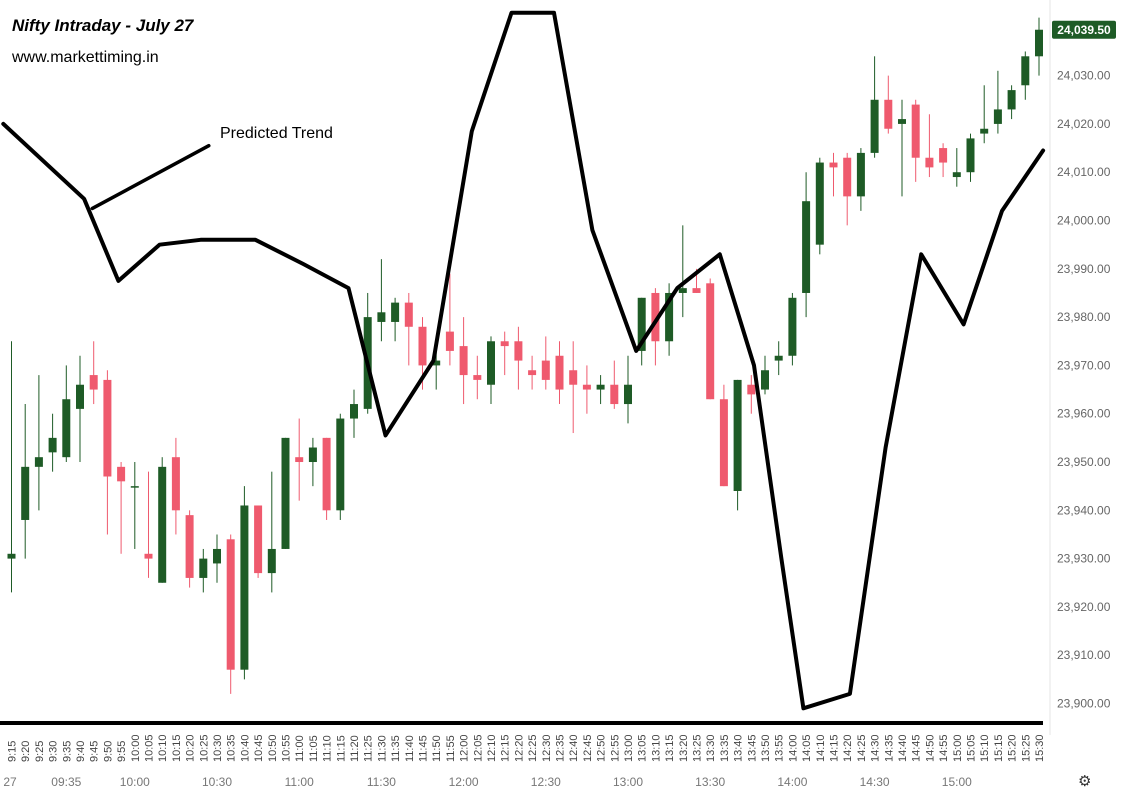 The width and height of the screenshot is (1125, 795). What do you see at coordinates (299, 782) in the screenshot?
I see `x-session-label: 11:00` at bounding box center [299, 782].